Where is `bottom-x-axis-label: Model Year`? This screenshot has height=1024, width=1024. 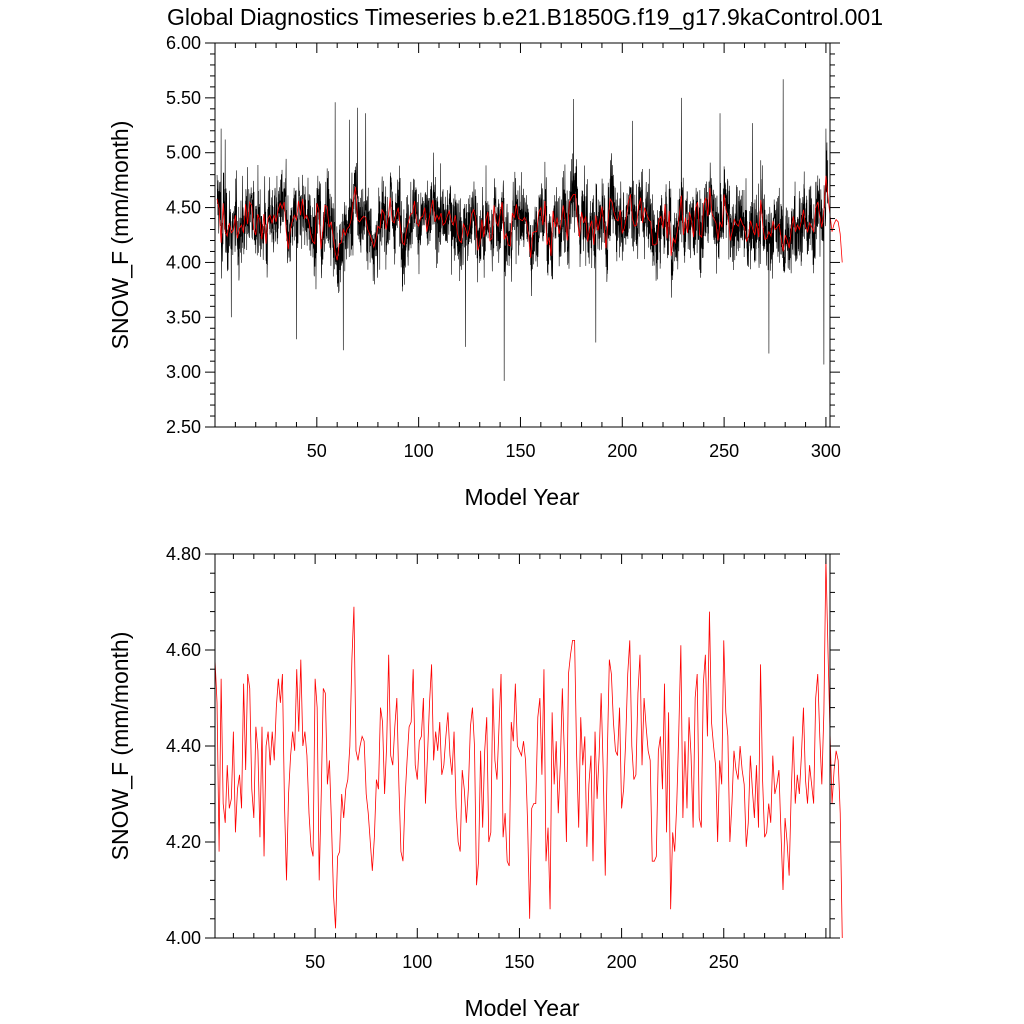 bottom-x-axis-label: Model Year is located at coordinates (521, 1008).